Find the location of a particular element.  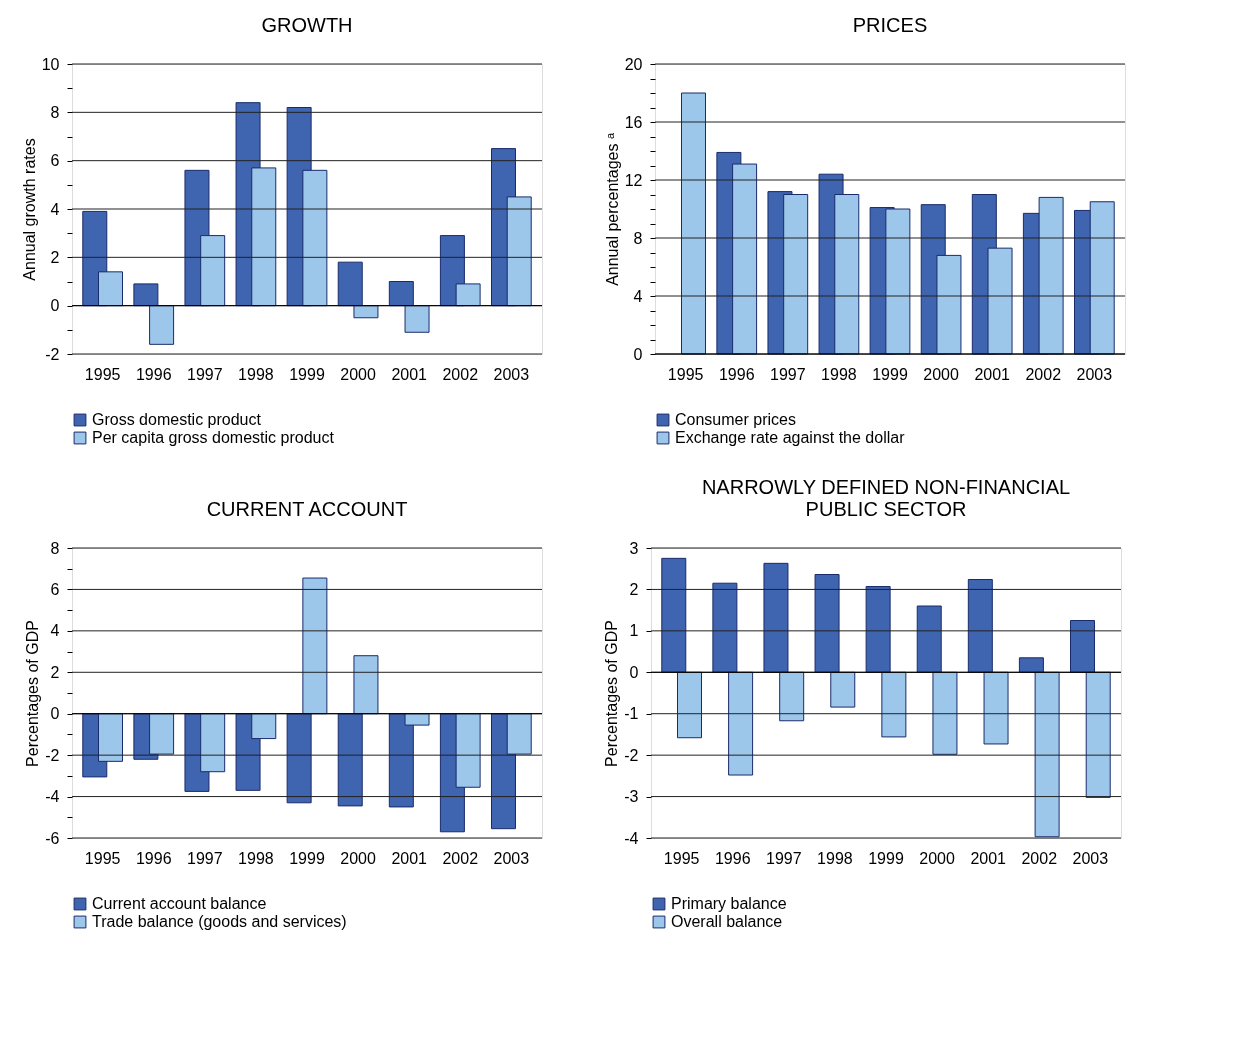

y-tick-label: 16 is located at coordinates (633, 122).